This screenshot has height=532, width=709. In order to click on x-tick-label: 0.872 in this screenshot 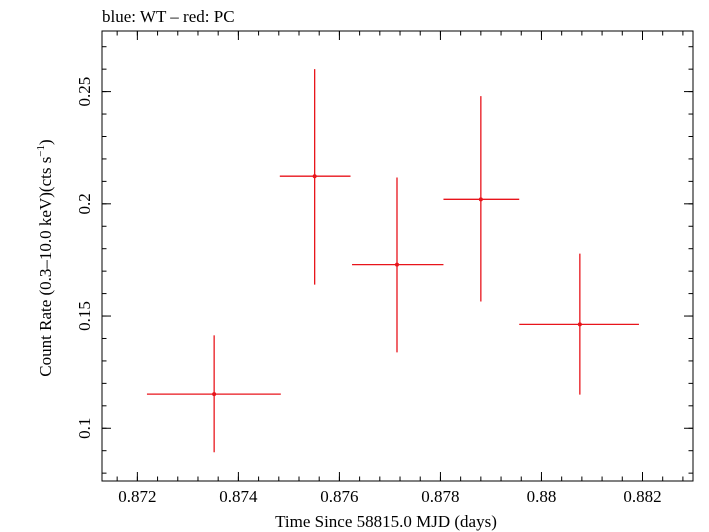, I will do `click(137, 496)`.